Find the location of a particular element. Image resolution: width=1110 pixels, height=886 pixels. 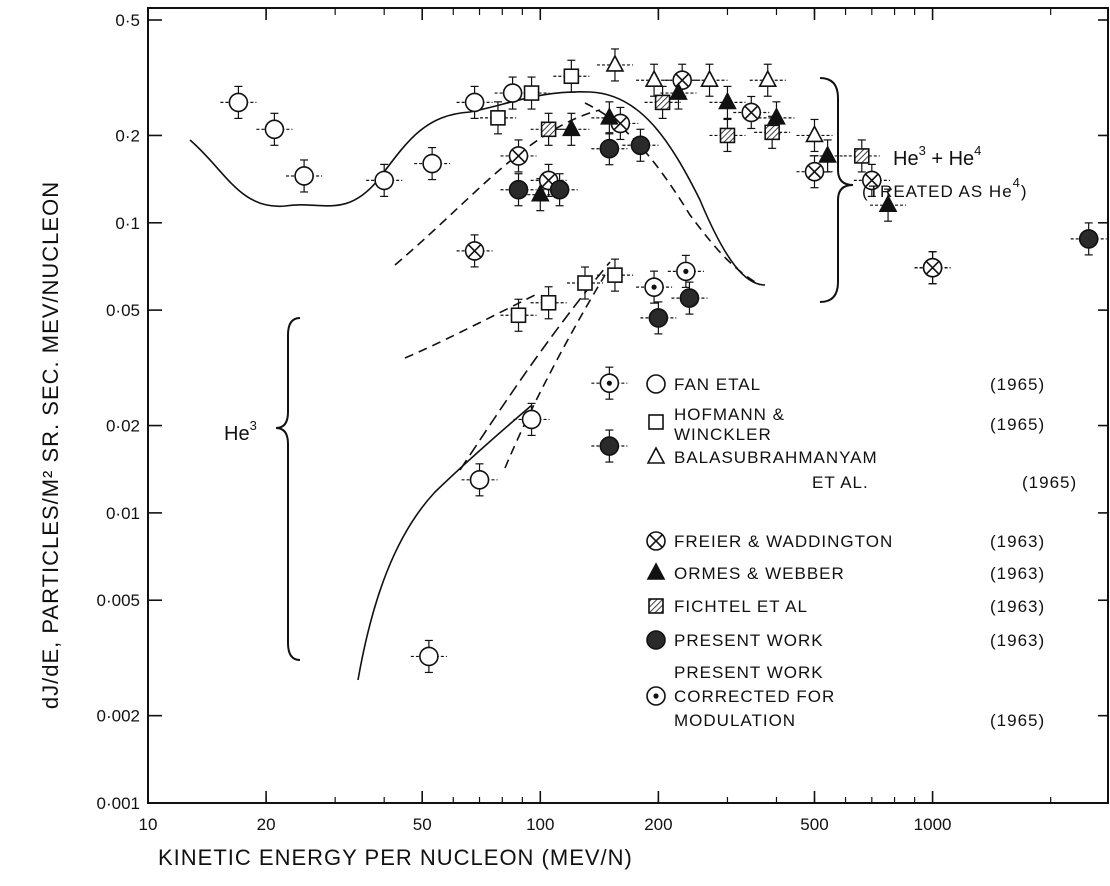

legend-marker-fan is located at coordinates (656, 384).